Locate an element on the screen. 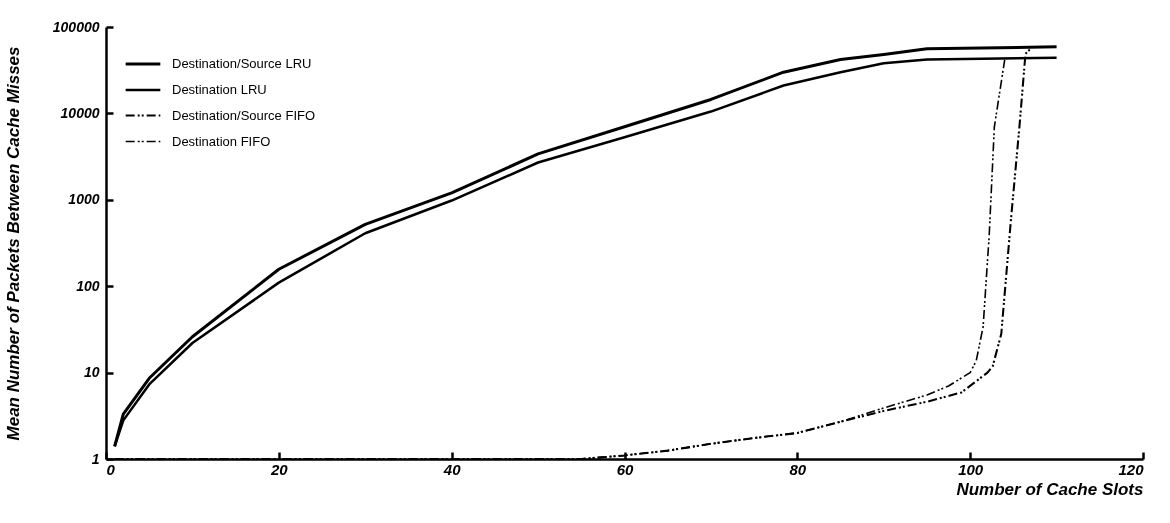 This screenshot has width=1170, height=523. legend-label: Destination LRU is located at coordinates (219, 89).